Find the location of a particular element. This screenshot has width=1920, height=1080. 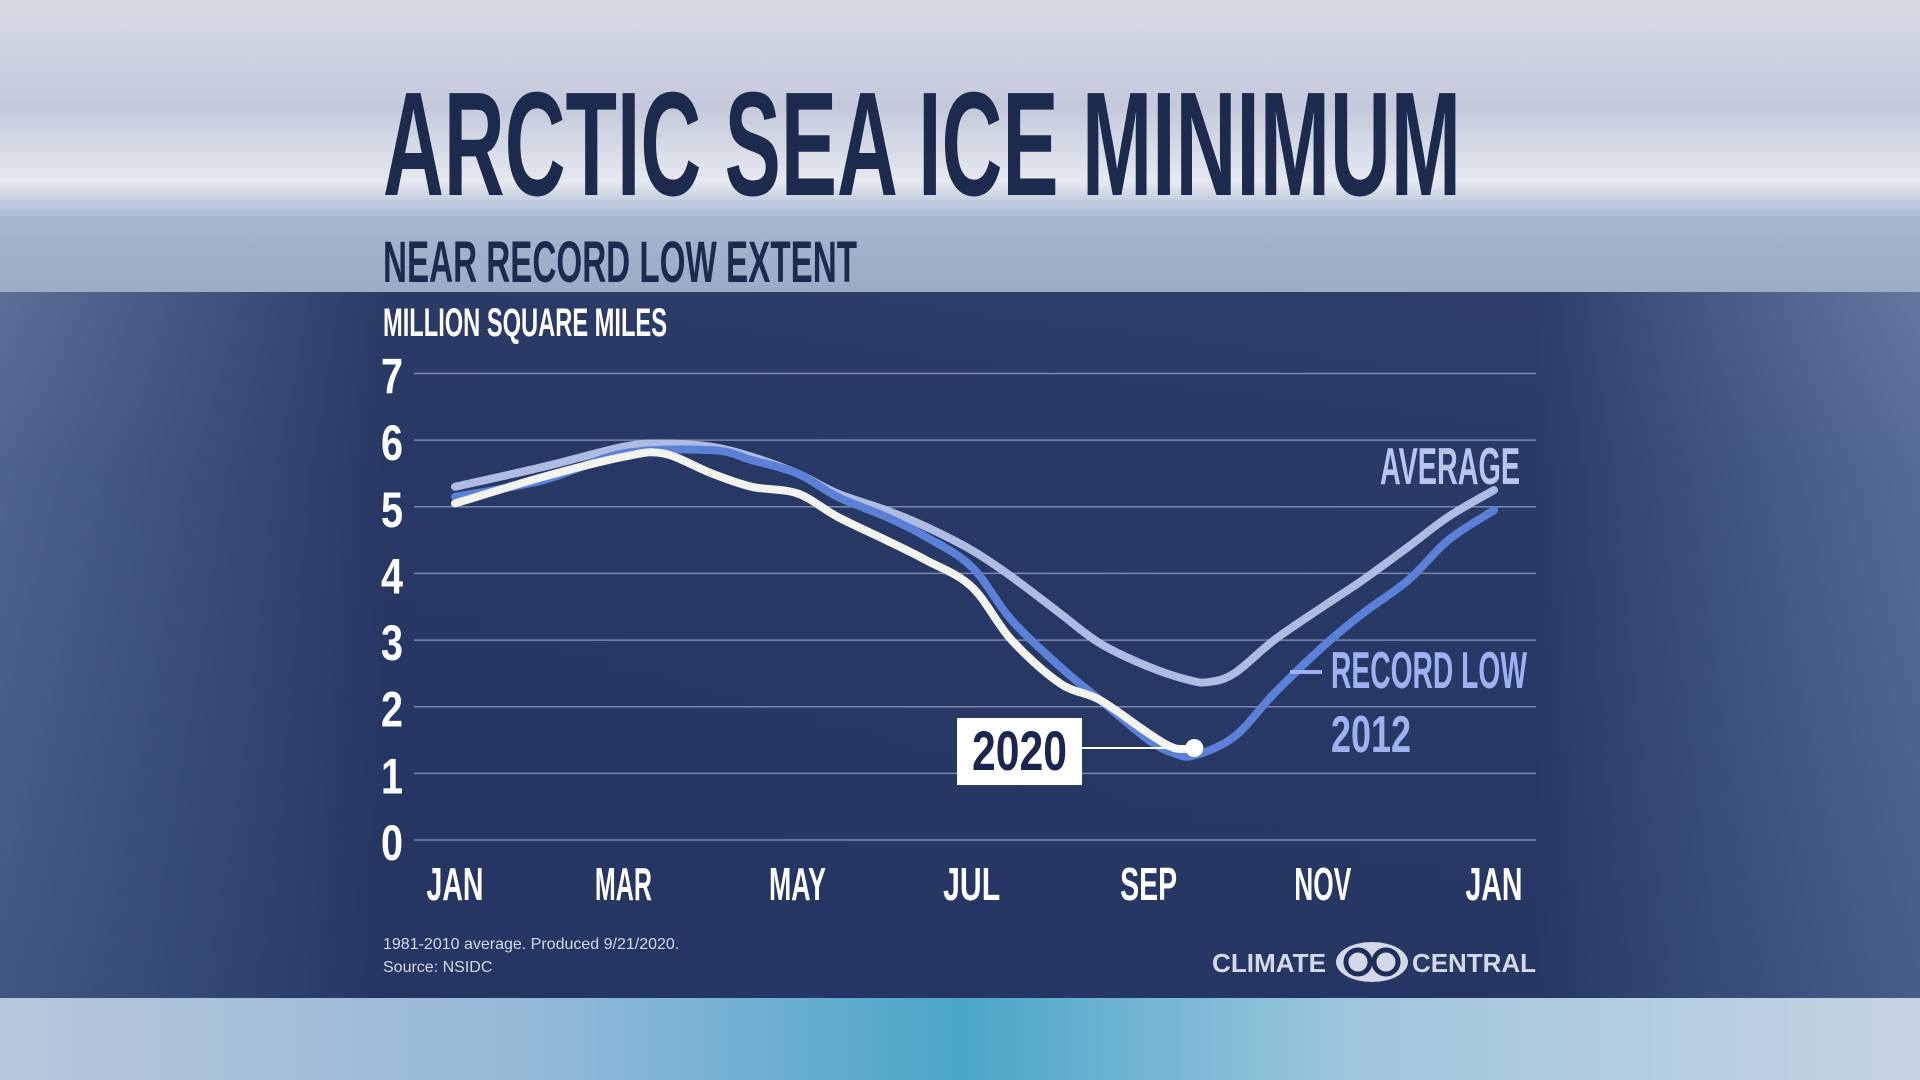

year-2020-line is located at coordinates (825, 601).